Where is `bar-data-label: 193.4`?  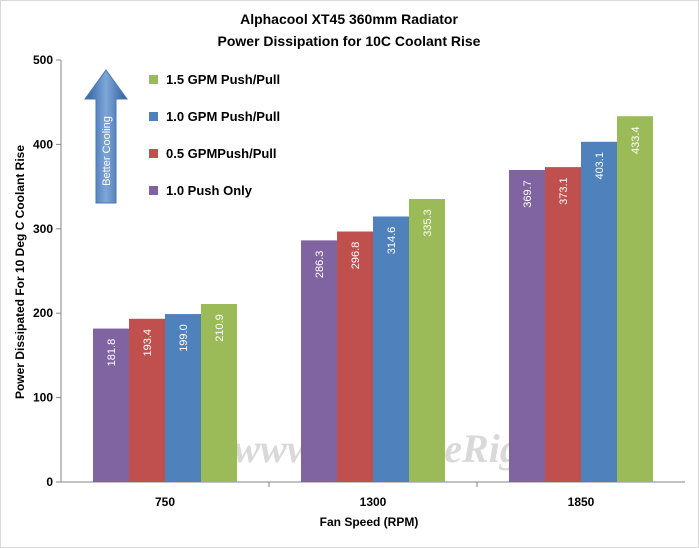
bar-data-label: 193.4 is located at coordinates (148, 343).